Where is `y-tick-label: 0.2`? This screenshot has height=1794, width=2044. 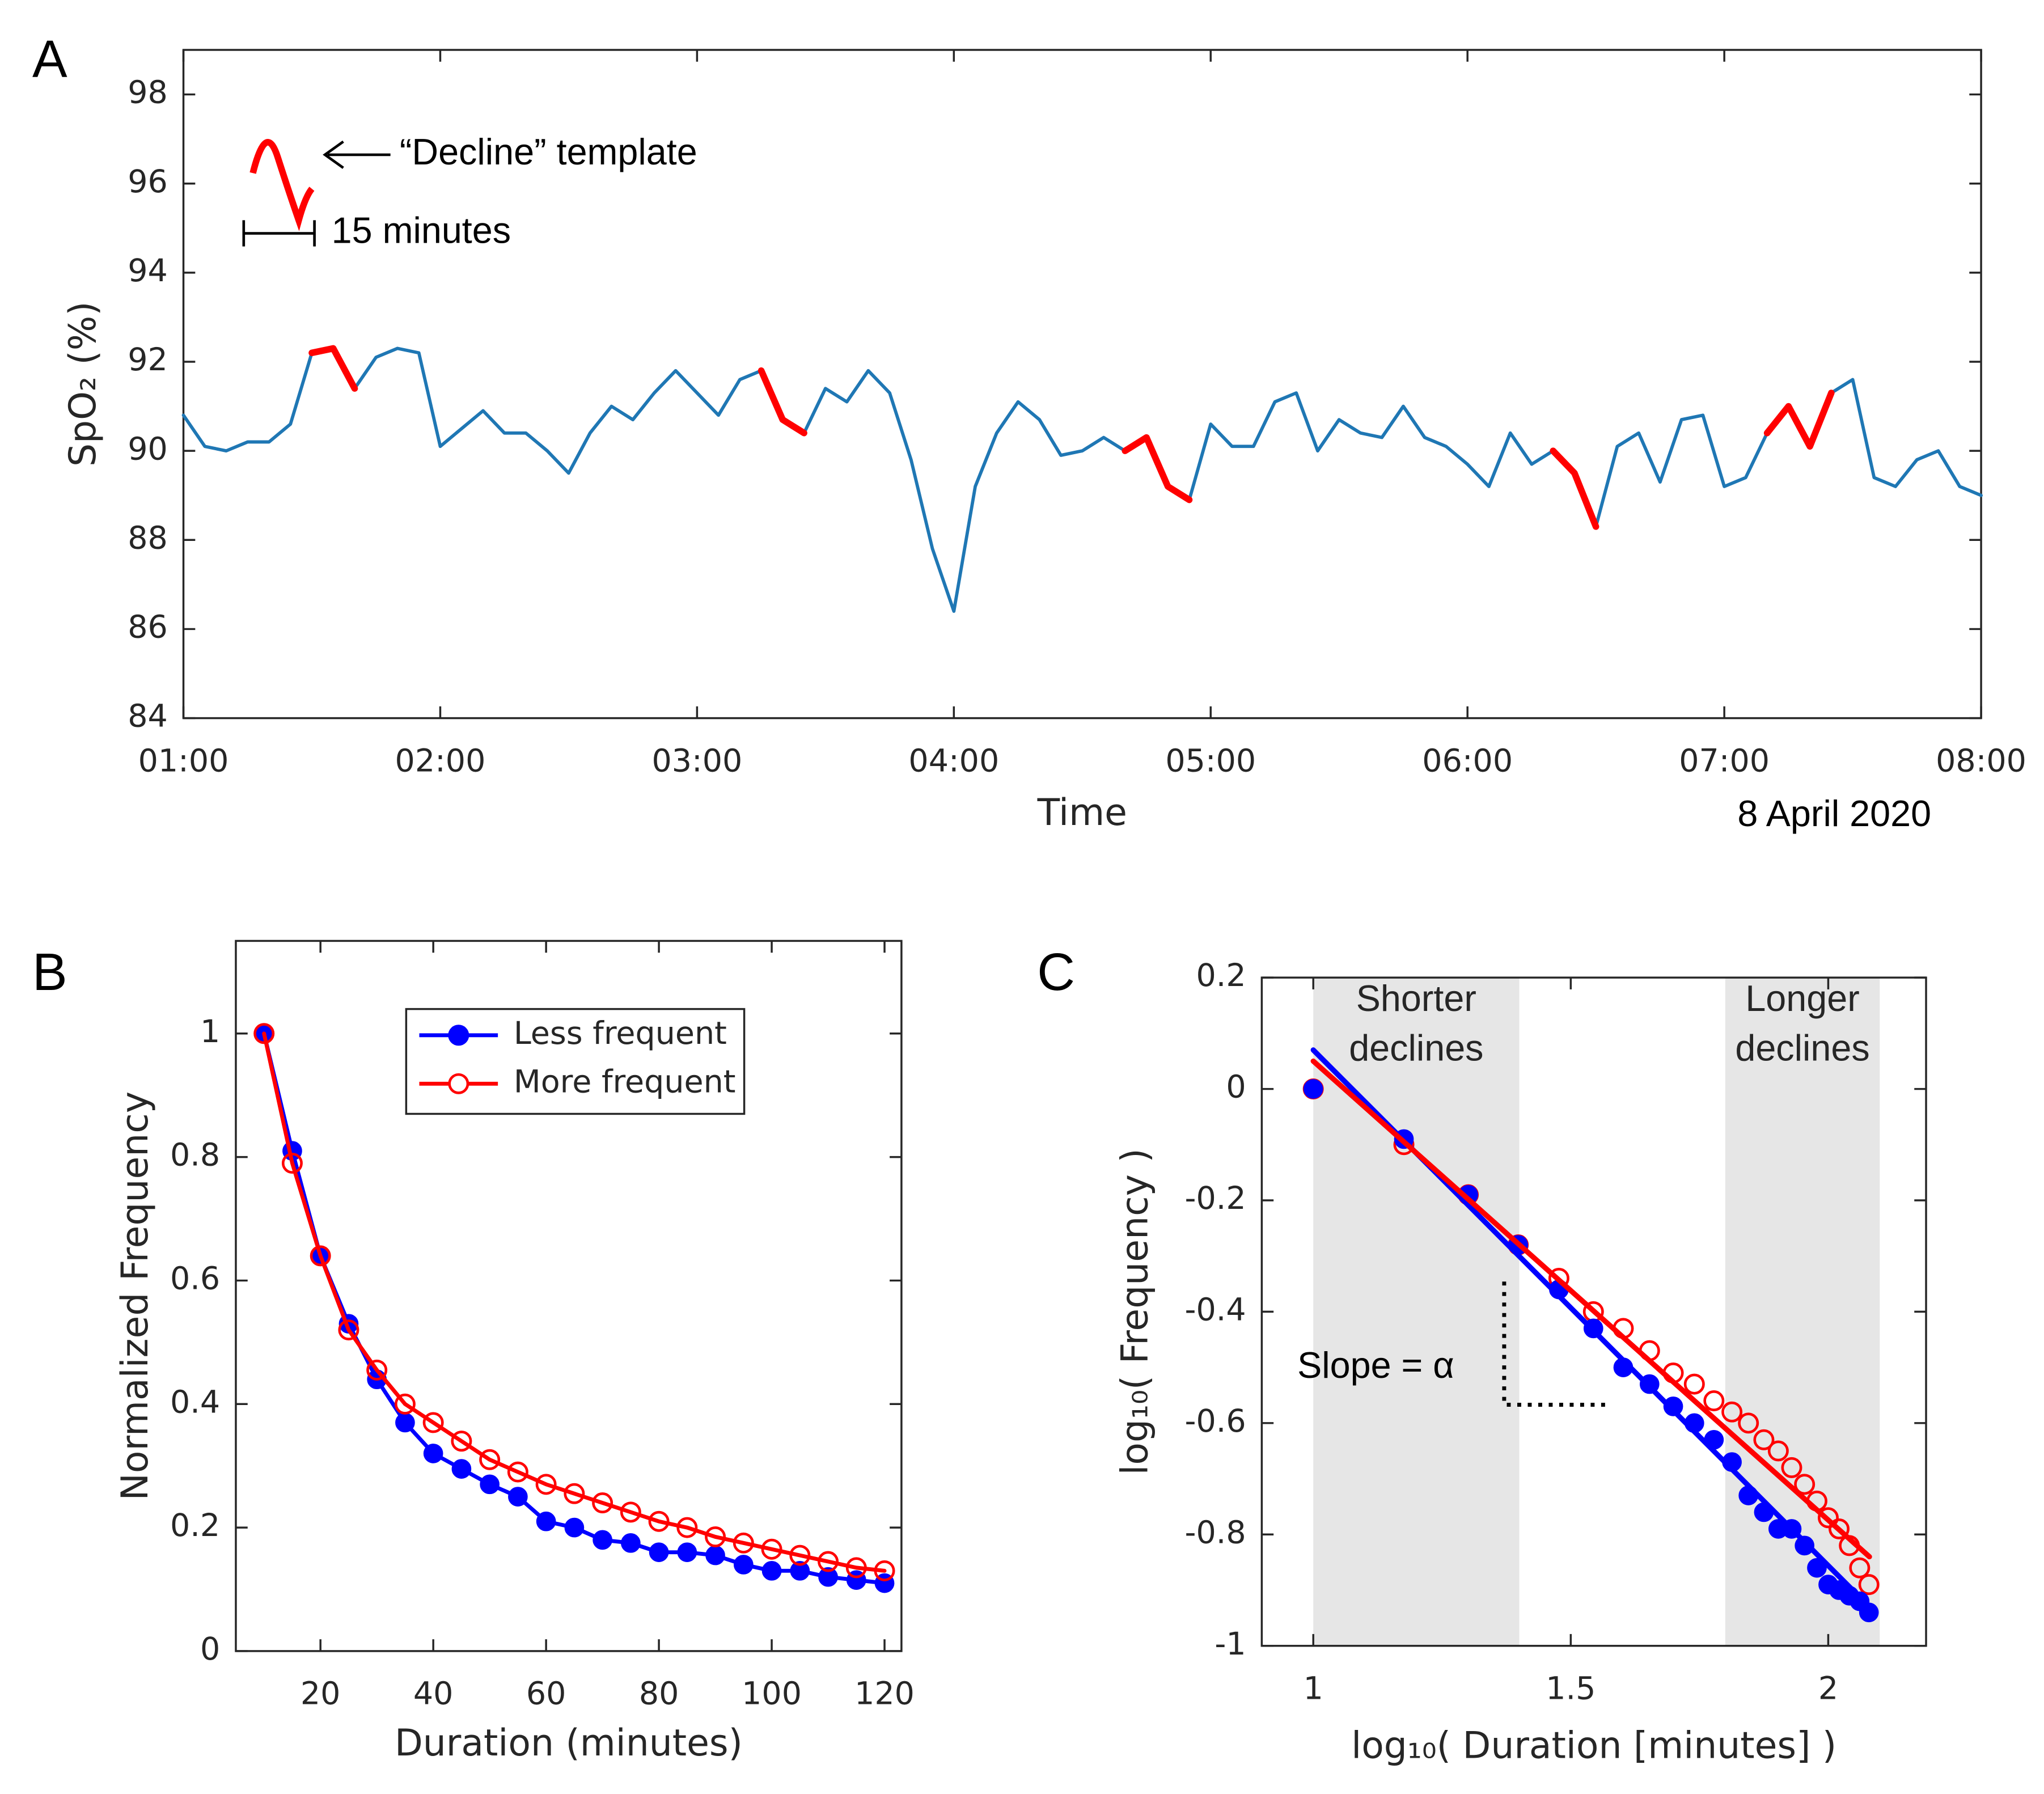
y-tick-label: 0.2 is located at coordinates (195, 1526).